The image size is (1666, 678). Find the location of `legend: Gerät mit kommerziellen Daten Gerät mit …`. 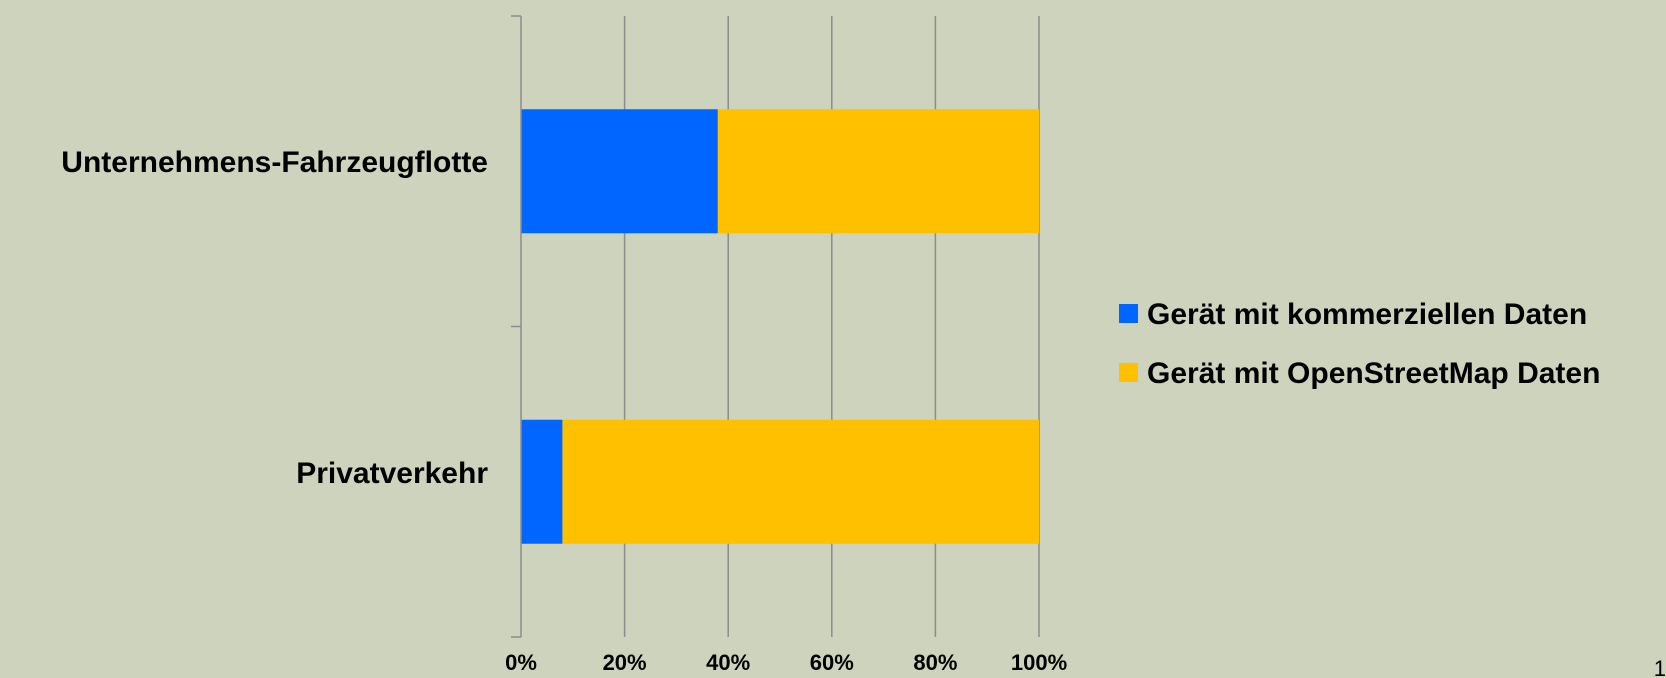

legend: Gerät mit kommerziellen Daten Gerät mit … is located at coordinates (1359, 344).